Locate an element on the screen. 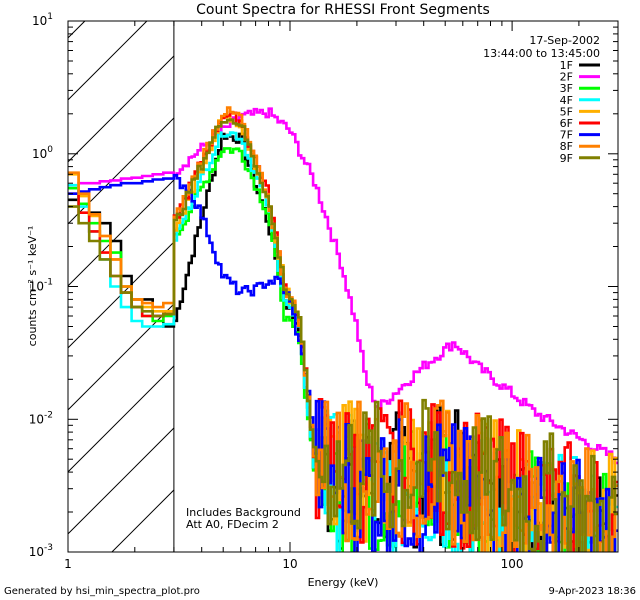 This screenshot has height=600, width=640. x-axis-label: Energy (keV) is located at coordinates (343, 582).